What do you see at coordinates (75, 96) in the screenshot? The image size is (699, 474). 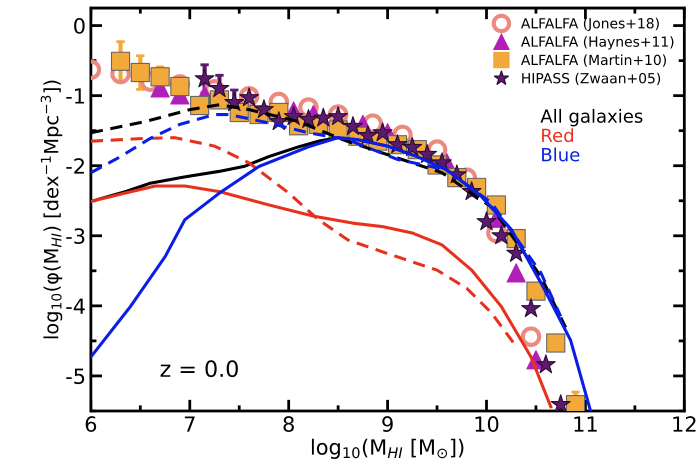 I see `y-tick-label: -1` at bounding box center [75, 96].